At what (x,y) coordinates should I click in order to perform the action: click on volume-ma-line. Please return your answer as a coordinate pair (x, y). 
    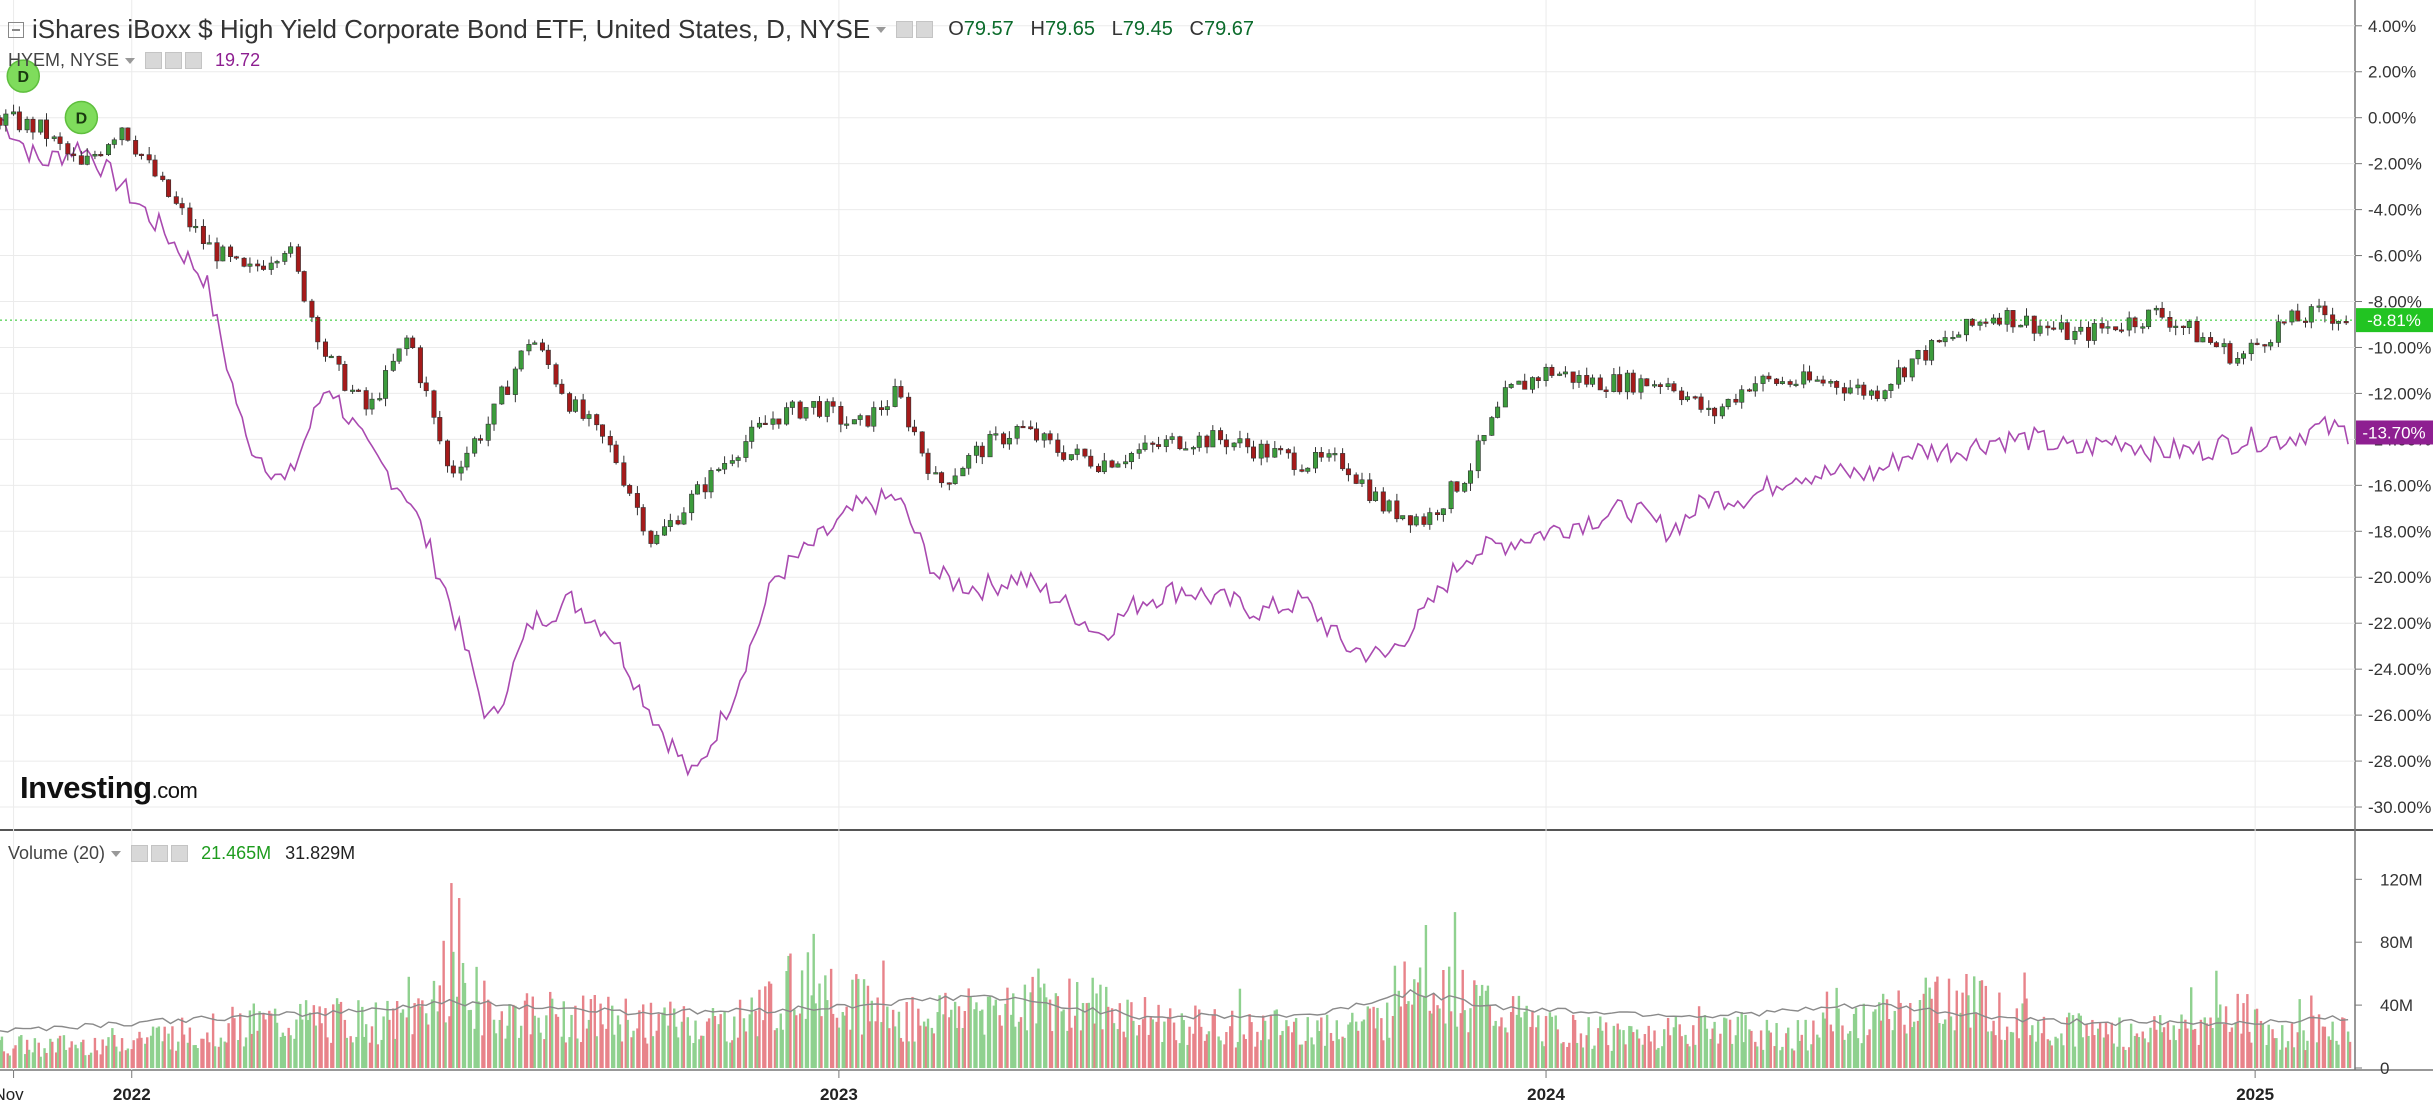
    Looking at the image, I should click on (1174, 1011).